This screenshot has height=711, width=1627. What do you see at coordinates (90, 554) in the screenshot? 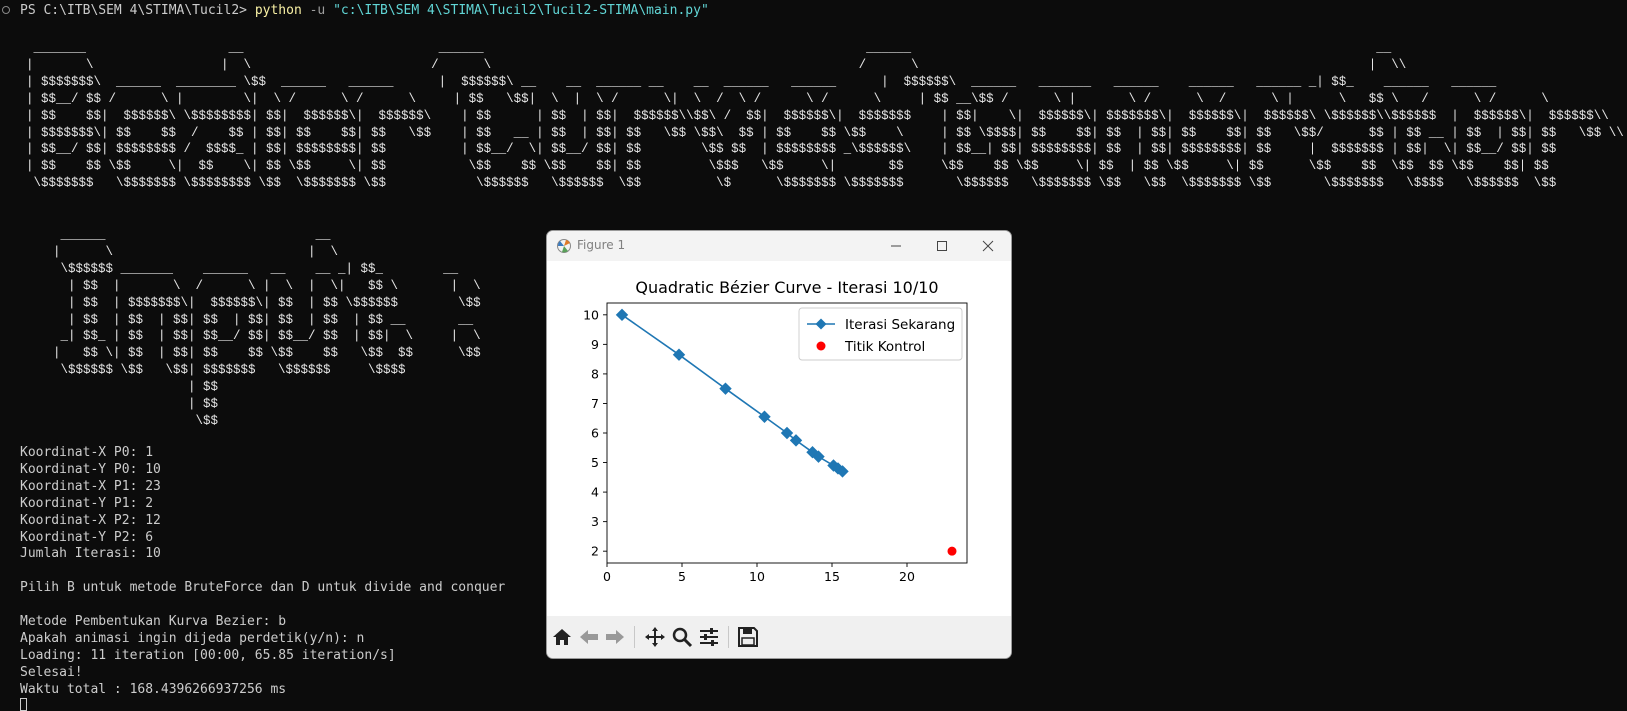
I see `terminal-output-line: Jumlah Iterasi: 10` at bounding box center [90, 554].